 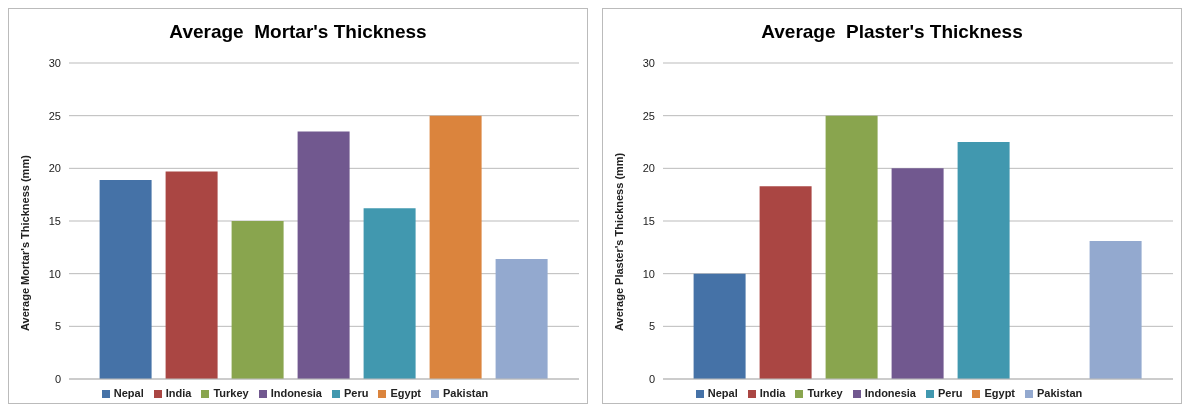 What do you see at coordinates (24, 242) in the screenshot?
I see `y-axis-title: Average Mortar's Thickness (mm)` at bounding box center [24, 242].